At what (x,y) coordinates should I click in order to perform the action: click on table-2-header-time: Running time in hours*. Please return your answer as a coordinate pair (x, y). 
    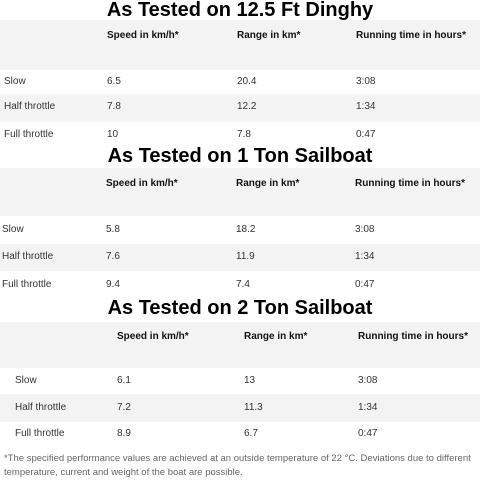
    Looking at the image, I should click on (410, 183).